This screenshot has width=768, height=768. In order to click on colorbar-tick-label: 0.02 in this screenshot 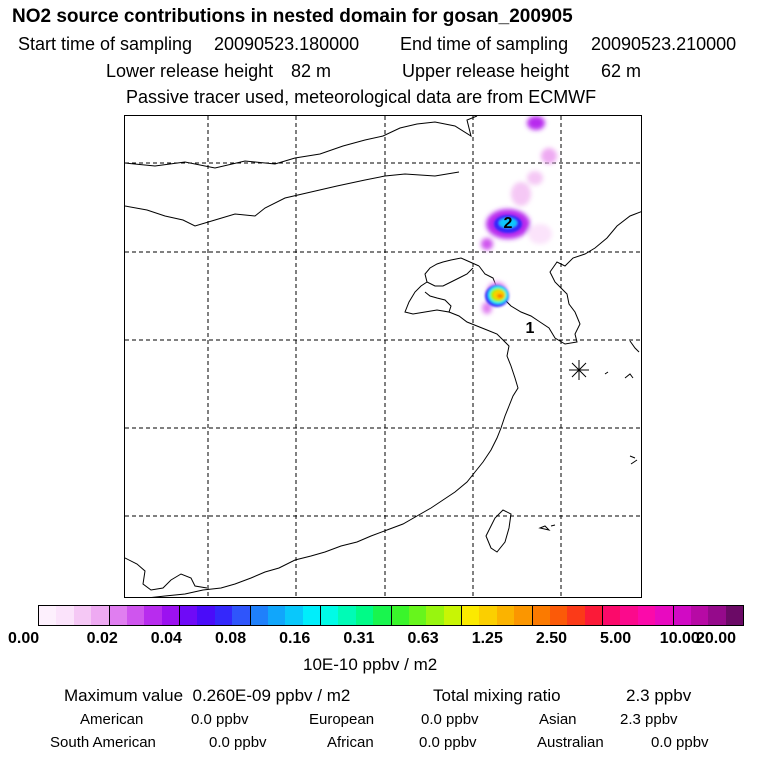, I will do `click(102, 638)`.